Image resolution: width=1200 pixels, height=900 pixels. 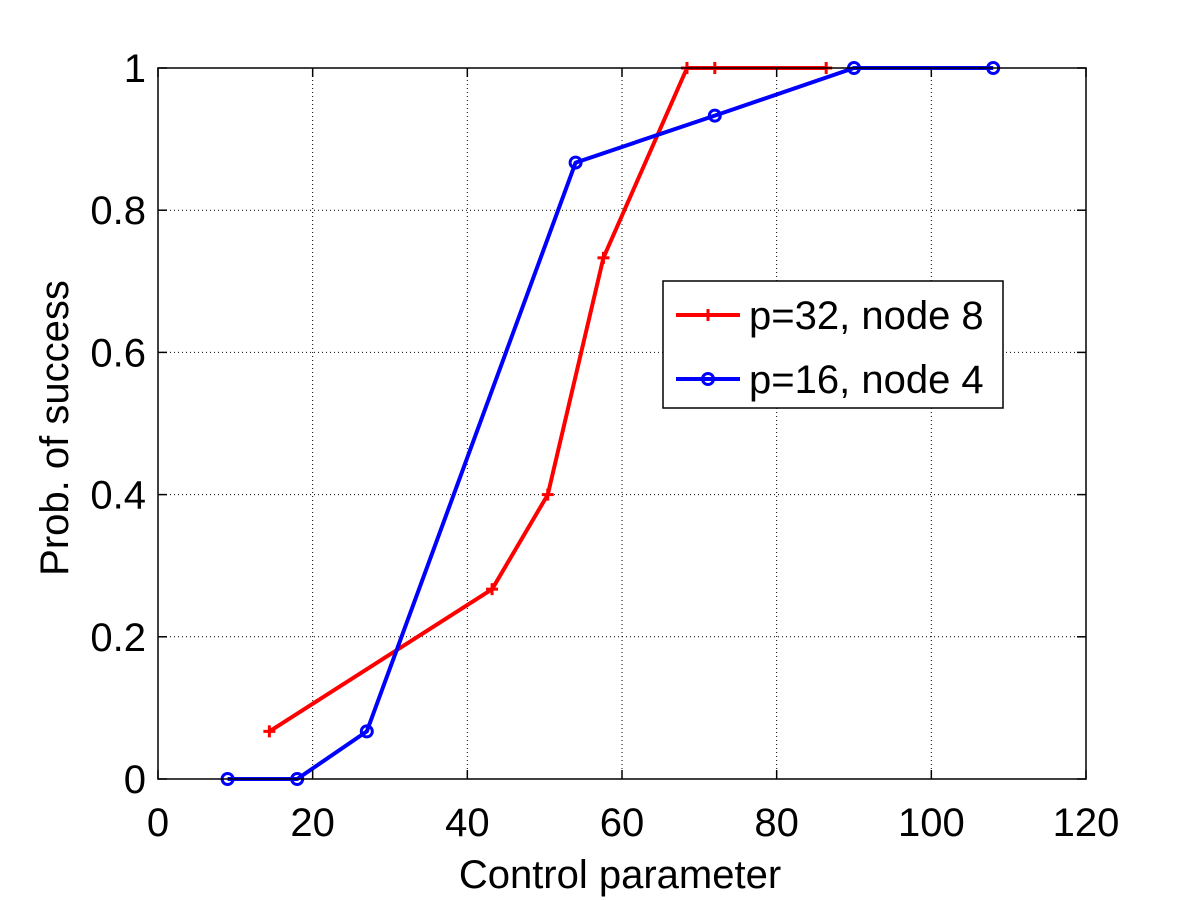 I want to click on y-tick-label: 0.6, so click(x=118, y=353).